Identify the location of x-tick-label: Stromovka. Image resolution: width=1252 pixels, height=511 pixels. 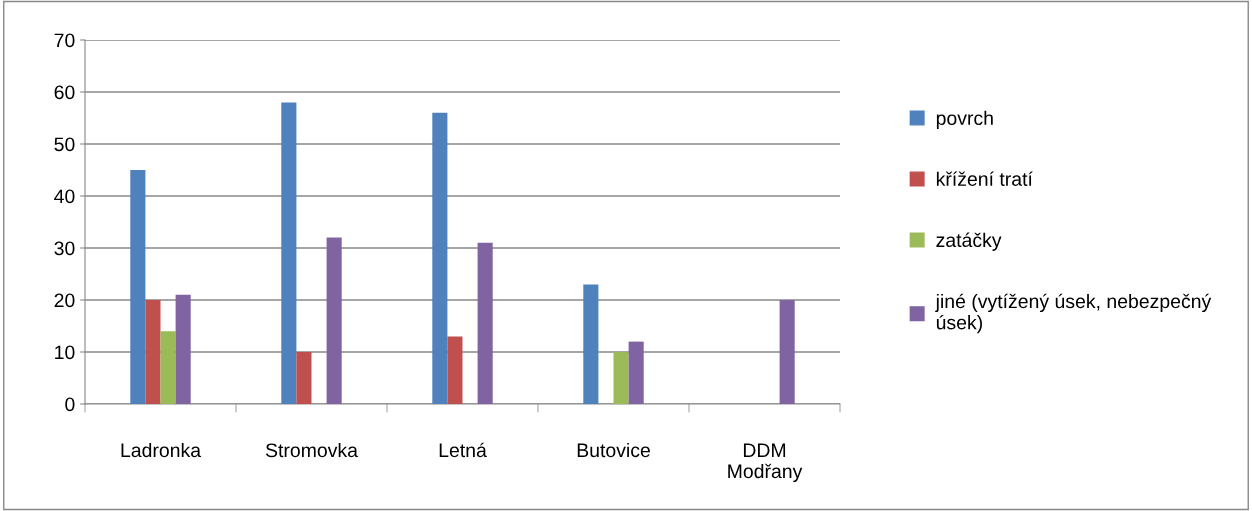
(311, 450).